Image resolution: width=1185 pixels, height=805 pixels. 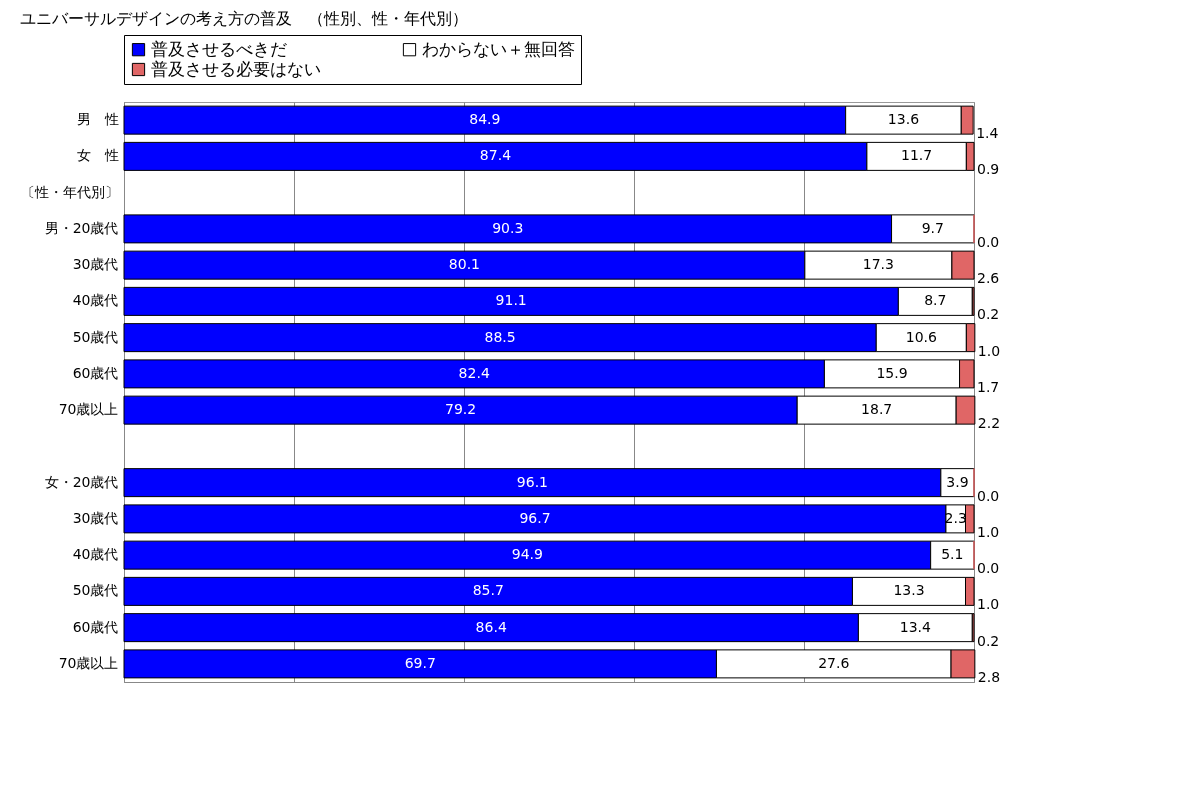 I want to click on data-label: 8.7, so click(x=935, y=300).